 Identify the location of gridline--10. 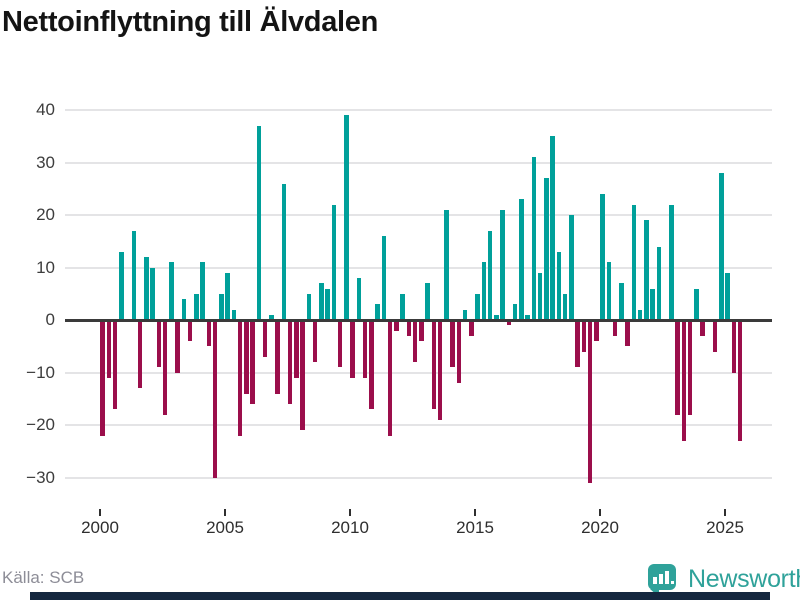
(418, 372).